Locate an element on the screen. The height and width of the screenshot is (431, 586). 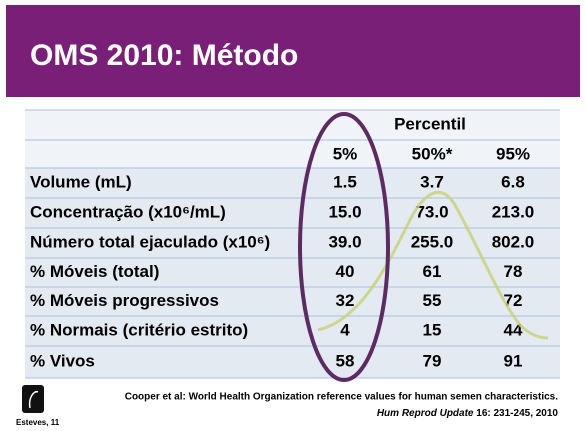
cell-value: 32 is located at coordinates (345, 300).